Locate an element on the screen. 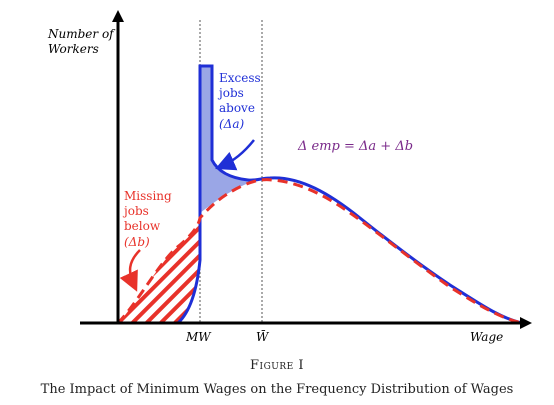  excess-jobs-label-line4: (Δa) is located at coordinates (232, 124).